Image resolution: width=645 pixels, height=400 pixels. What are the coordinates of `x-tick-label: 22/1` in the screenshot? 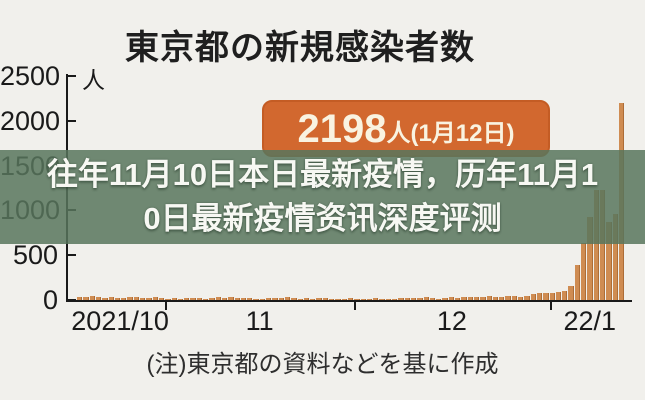 It's located at (590, 321).